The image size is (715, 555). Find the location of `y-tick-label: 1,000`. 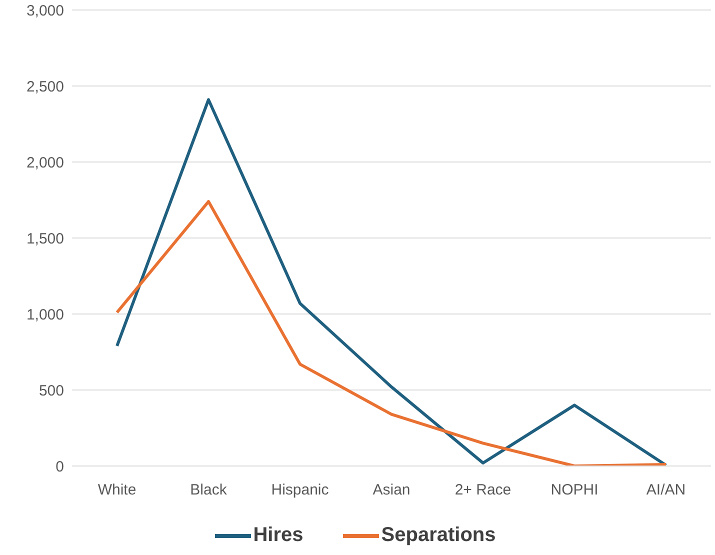

y-tick-label: 1,000 is located at coordinates (45, 315).